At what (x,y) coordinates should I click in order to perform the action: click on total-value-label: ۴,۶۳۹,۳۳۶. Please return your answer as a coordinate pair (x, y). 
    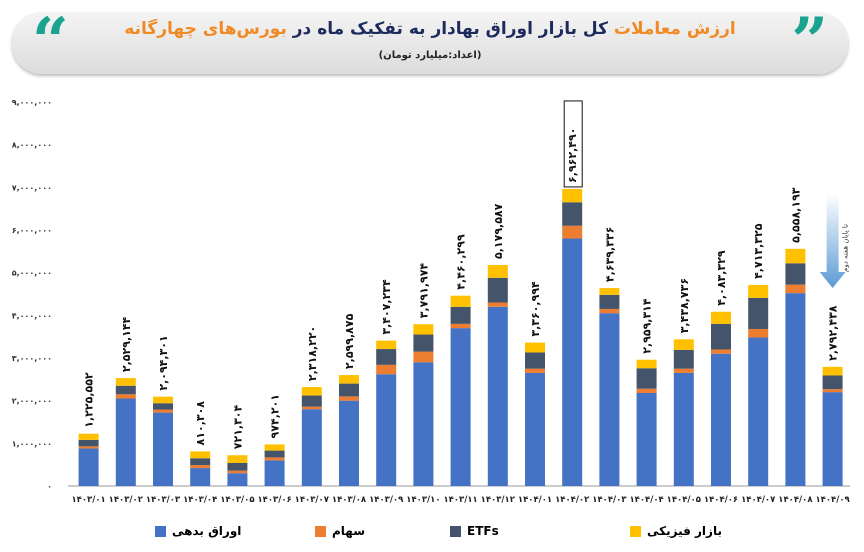
    Looking at the image, I should click on (609, 254).